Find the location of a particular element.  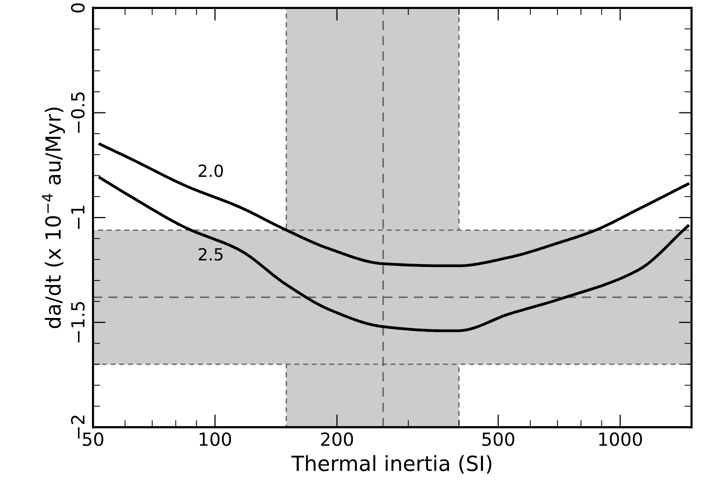

y-tick-label: 0 is located at coordinates (77, 7).